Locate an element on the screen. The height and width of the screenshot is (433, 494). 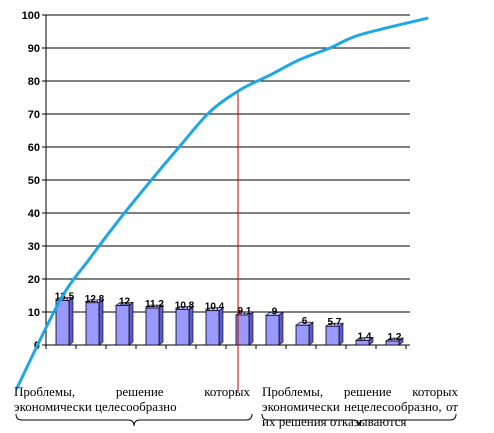
data-label: 9 is located at coordinates (275, 311).